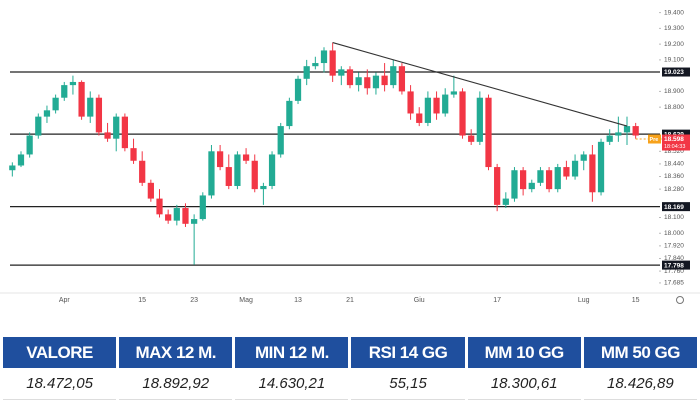 The image size is (700, 400). I want to click on column-header: RSI 14 GG, so click(408, 352).